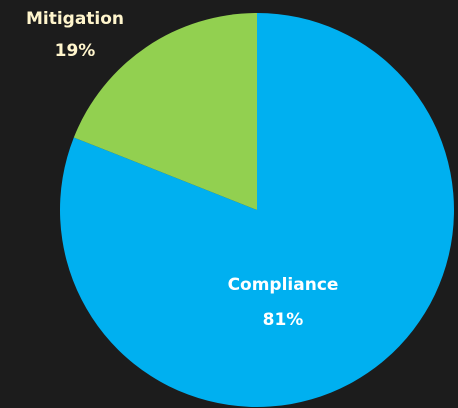 The width and height of the screenshot is (458, 408). I want to click on slice-value-label: 81%, so click(283, 320).